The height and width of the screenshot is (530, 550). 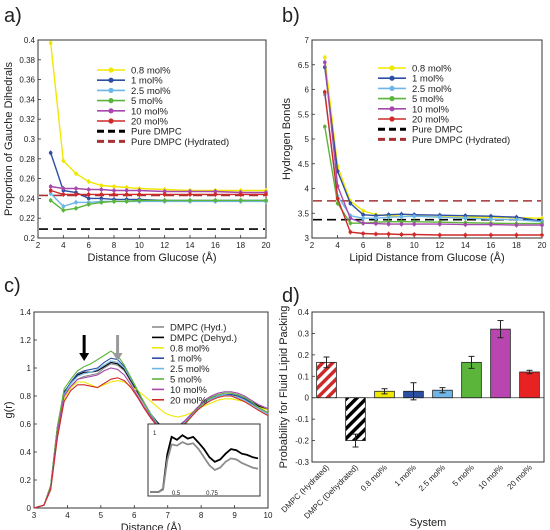 I want to click on y-tick-label: 0.1, so click(x=304, y=376).